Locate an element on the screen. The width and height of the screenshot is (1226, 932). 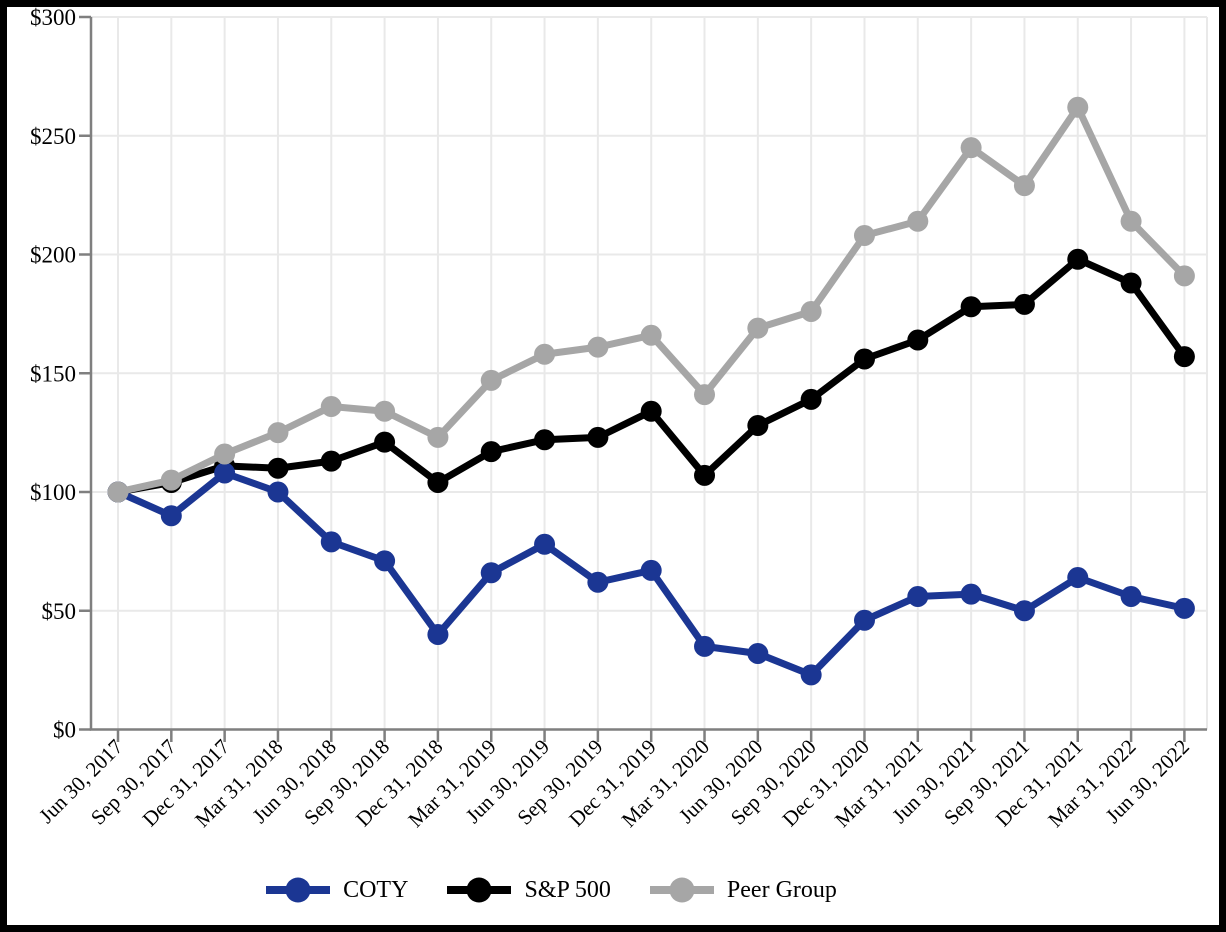
sp500-series-marker-icon is located at coordinates (479, 890).